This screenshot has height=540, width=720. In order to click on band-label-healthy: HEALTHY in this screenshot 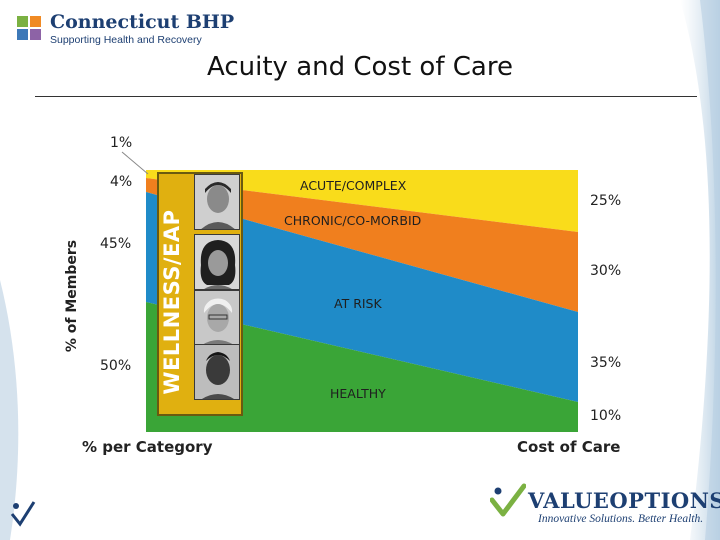, I will do `click(358, 393)`.